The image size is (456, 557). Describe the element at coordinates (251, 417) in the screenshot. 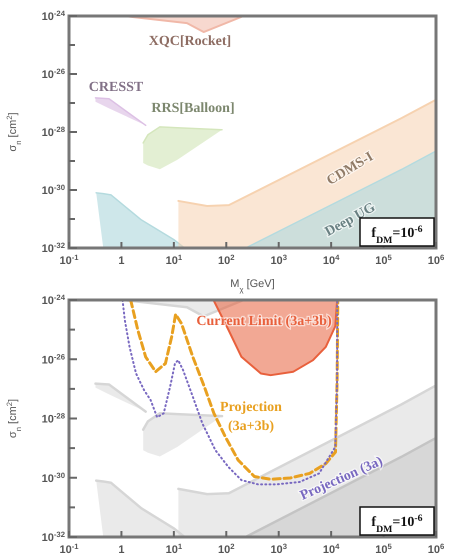

I see `series-label: Projection (3a+3b)` at that location.